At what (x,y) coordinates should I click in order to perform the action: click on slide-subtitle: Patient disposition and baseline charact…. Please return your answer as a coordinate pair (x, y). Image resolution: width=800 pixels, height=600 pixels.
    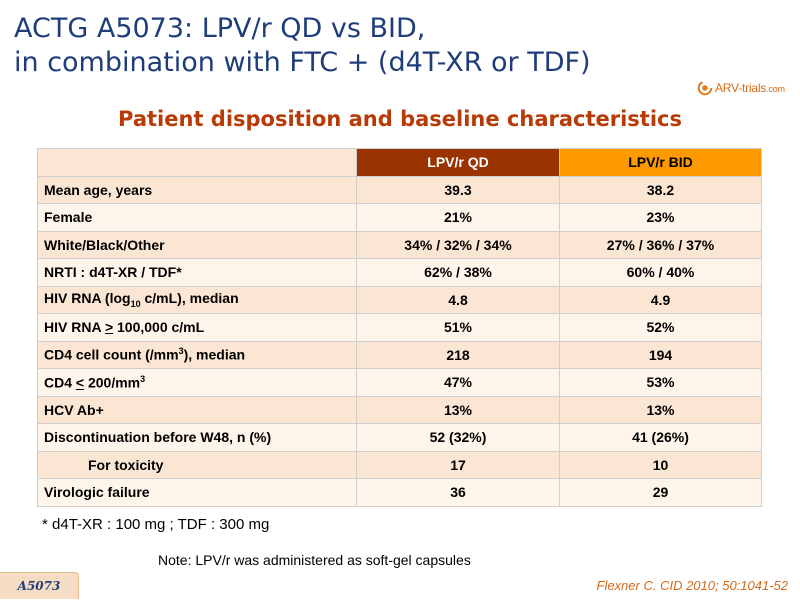
    Looking at the image, I should click on (400, 119).